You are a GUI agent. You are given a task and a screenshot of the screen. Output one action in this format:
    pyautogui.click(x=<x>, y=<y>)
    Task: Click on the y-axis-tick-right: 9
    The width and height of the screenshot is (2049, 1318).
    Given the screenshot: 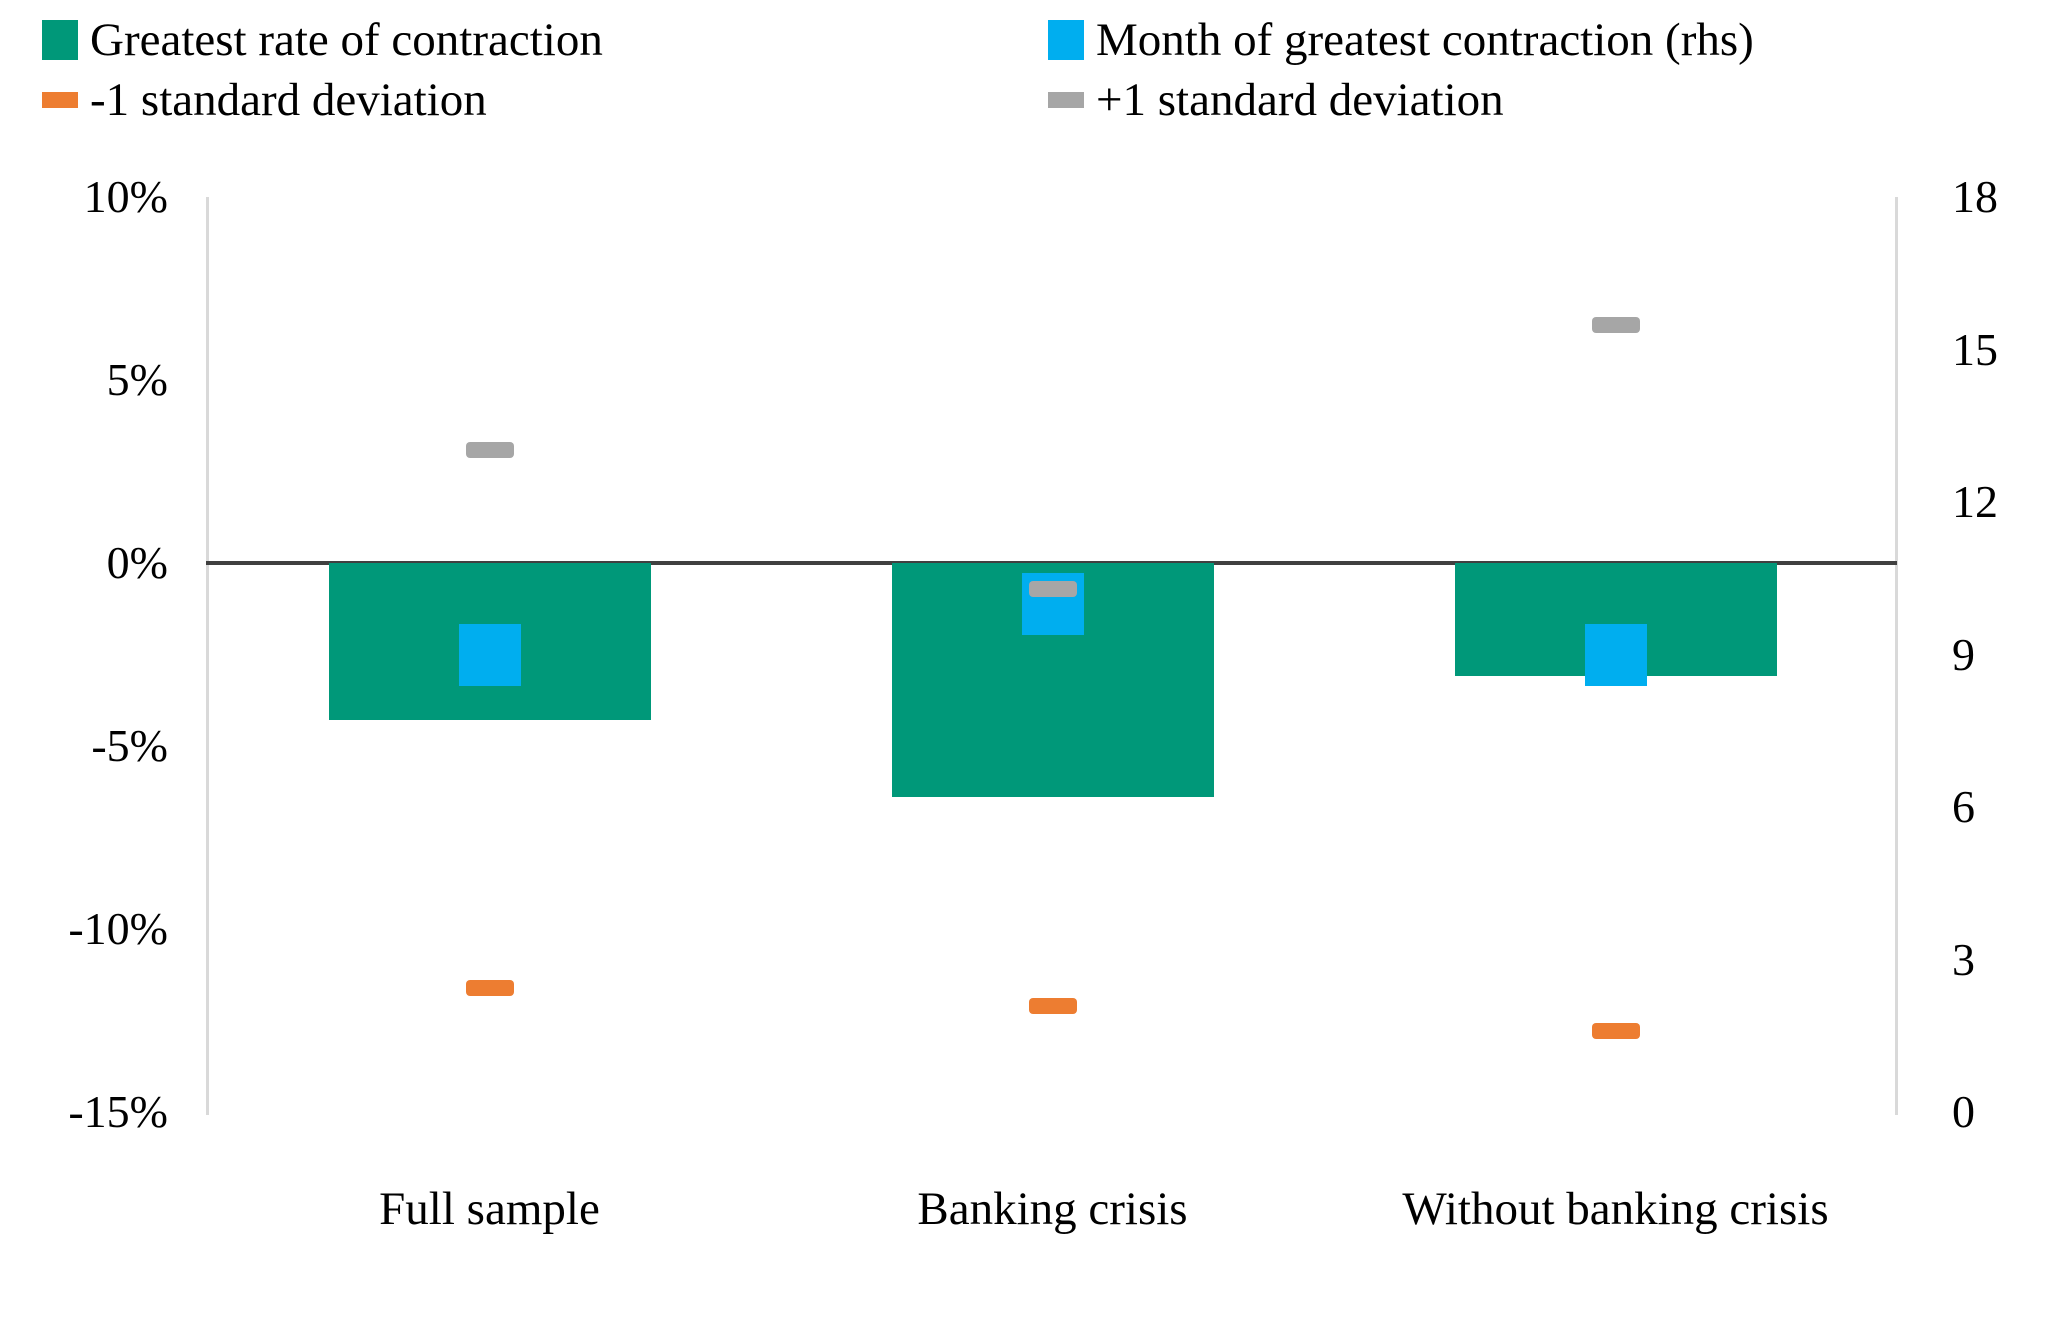 What is the action you would take?
    pyautogui.click(x=1963, y=654)
    